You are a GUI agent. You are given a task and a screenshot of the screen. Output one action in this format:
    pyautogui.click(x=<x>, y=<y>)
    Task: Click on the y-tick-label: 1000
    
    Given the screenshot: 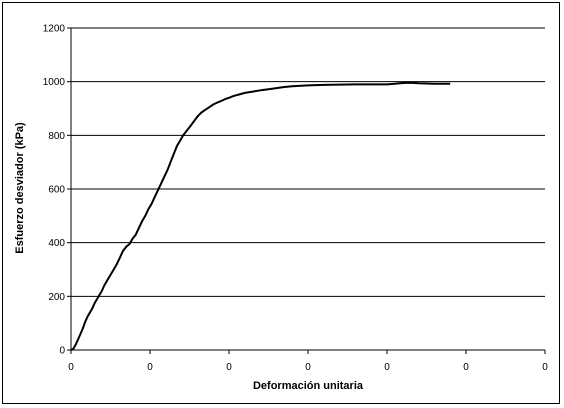 What is the action you would take?
    pyautogui.click(x=54, y=82)
    